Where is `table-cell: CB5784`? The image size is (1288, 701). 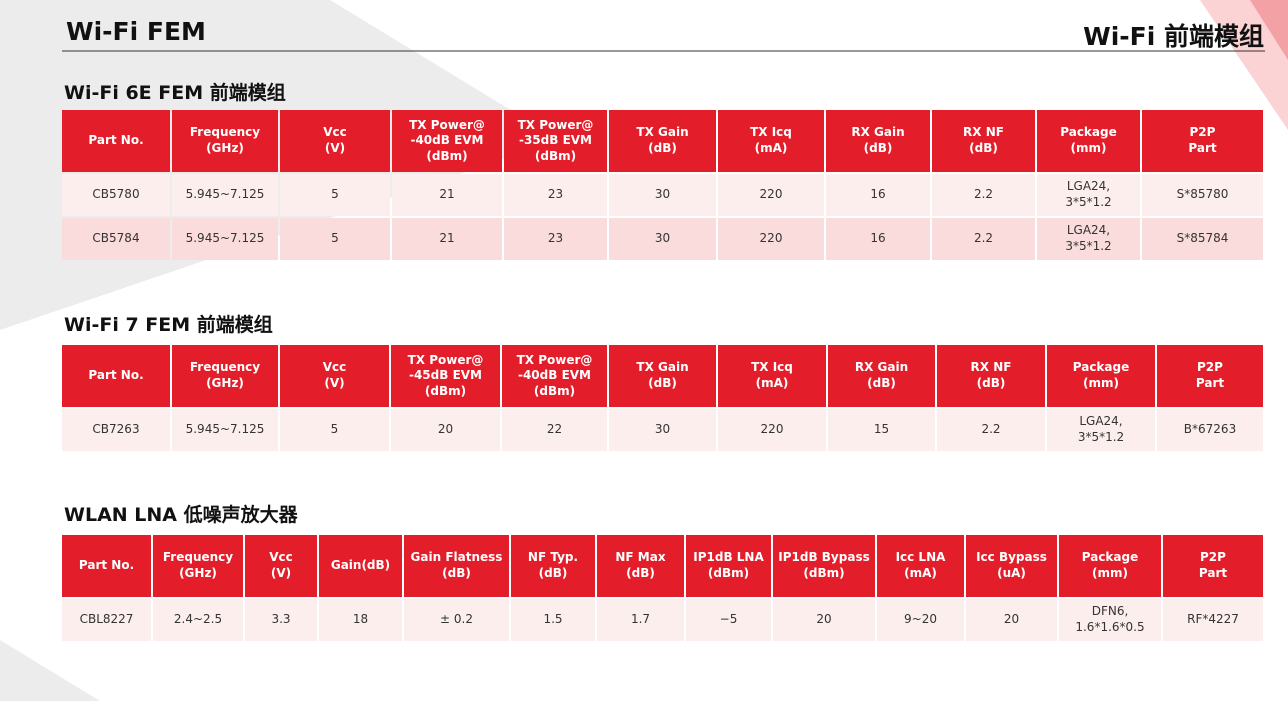
table-cell: CB5784 is located at coordinates (116, 239).